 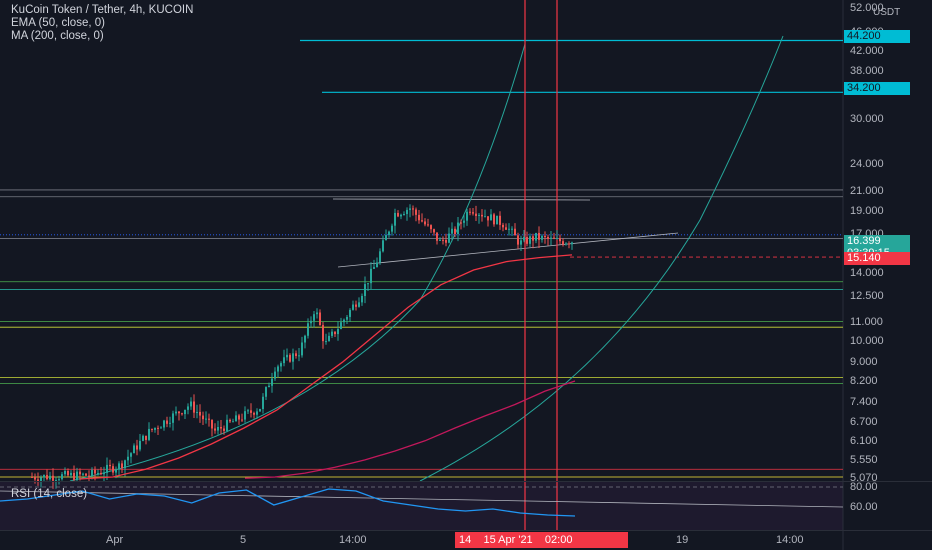 I want to click on rsi-line, so click(x=288, y=502).